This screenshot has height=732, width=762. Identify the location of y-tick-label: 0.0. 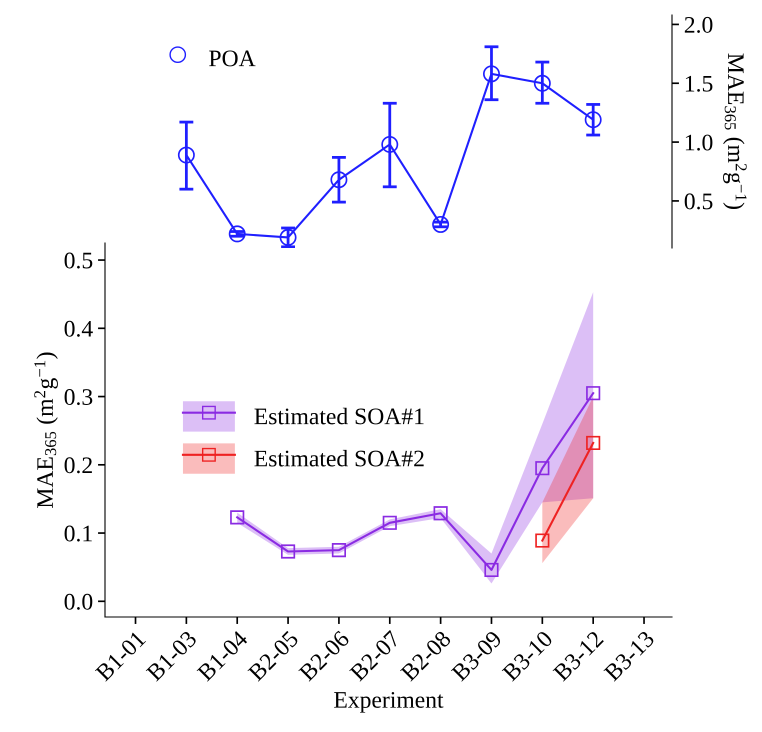
(78, 602).